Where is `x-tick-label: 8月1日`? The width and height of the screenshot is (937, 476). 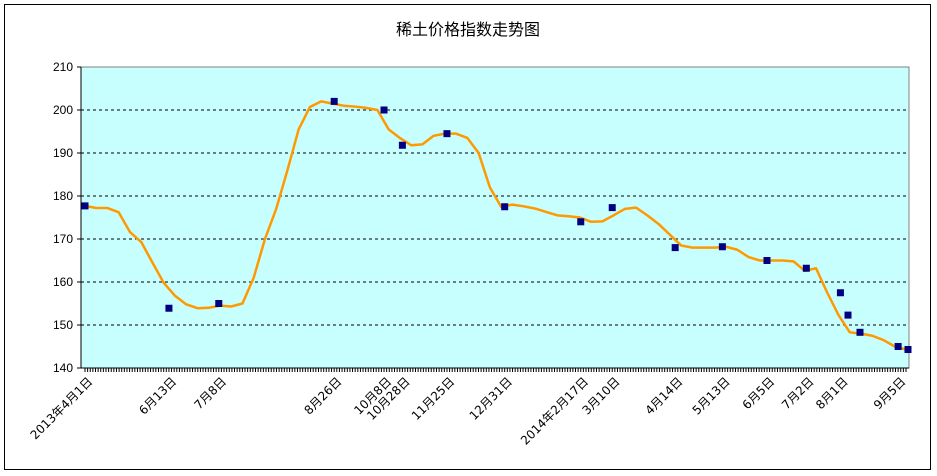
x-tick-label: 8月1日 is located at coordinates (832, 393).